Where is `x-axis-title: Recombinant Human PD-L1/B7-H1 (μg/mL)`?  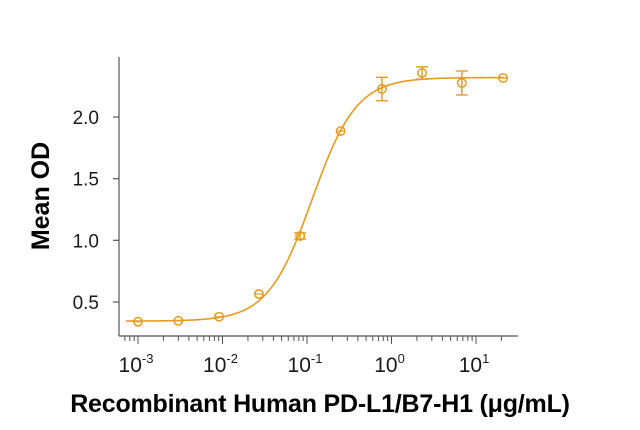
x-axis-title: Recombinant Human PD-L1/B7-H1 (μg/mL) is located at coordinates (320, 404).